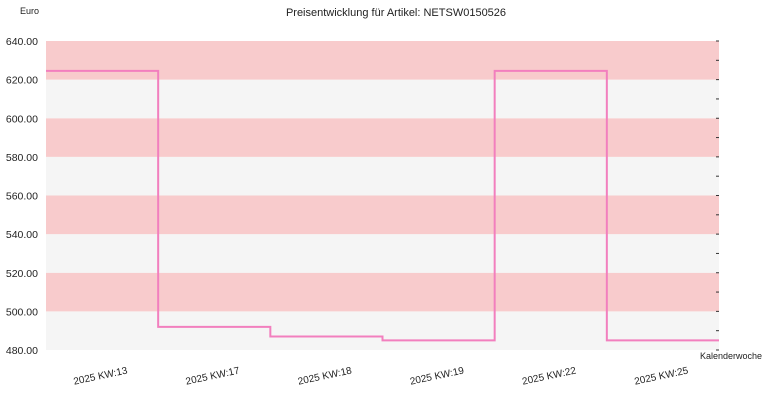 This screenshot has width=770, height=400. Describe the element at coordinates (325, 376) in the screenshot. I see `x-tick-label: 2025 KW:18` at that location.